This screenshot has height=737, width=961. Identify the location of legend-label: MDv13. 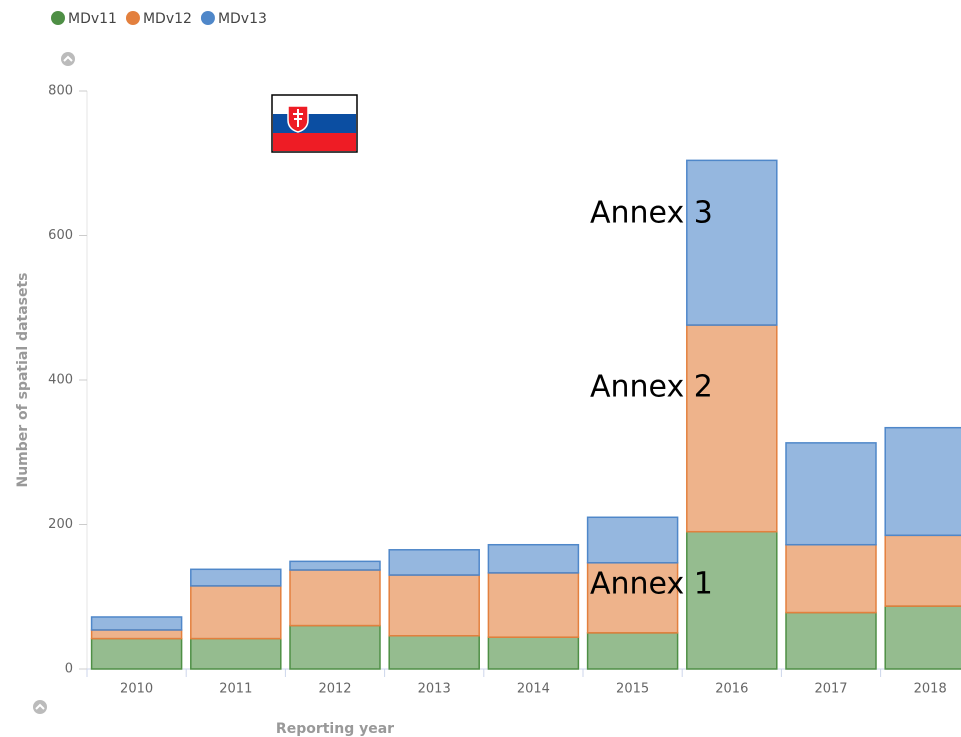
(242, 19).